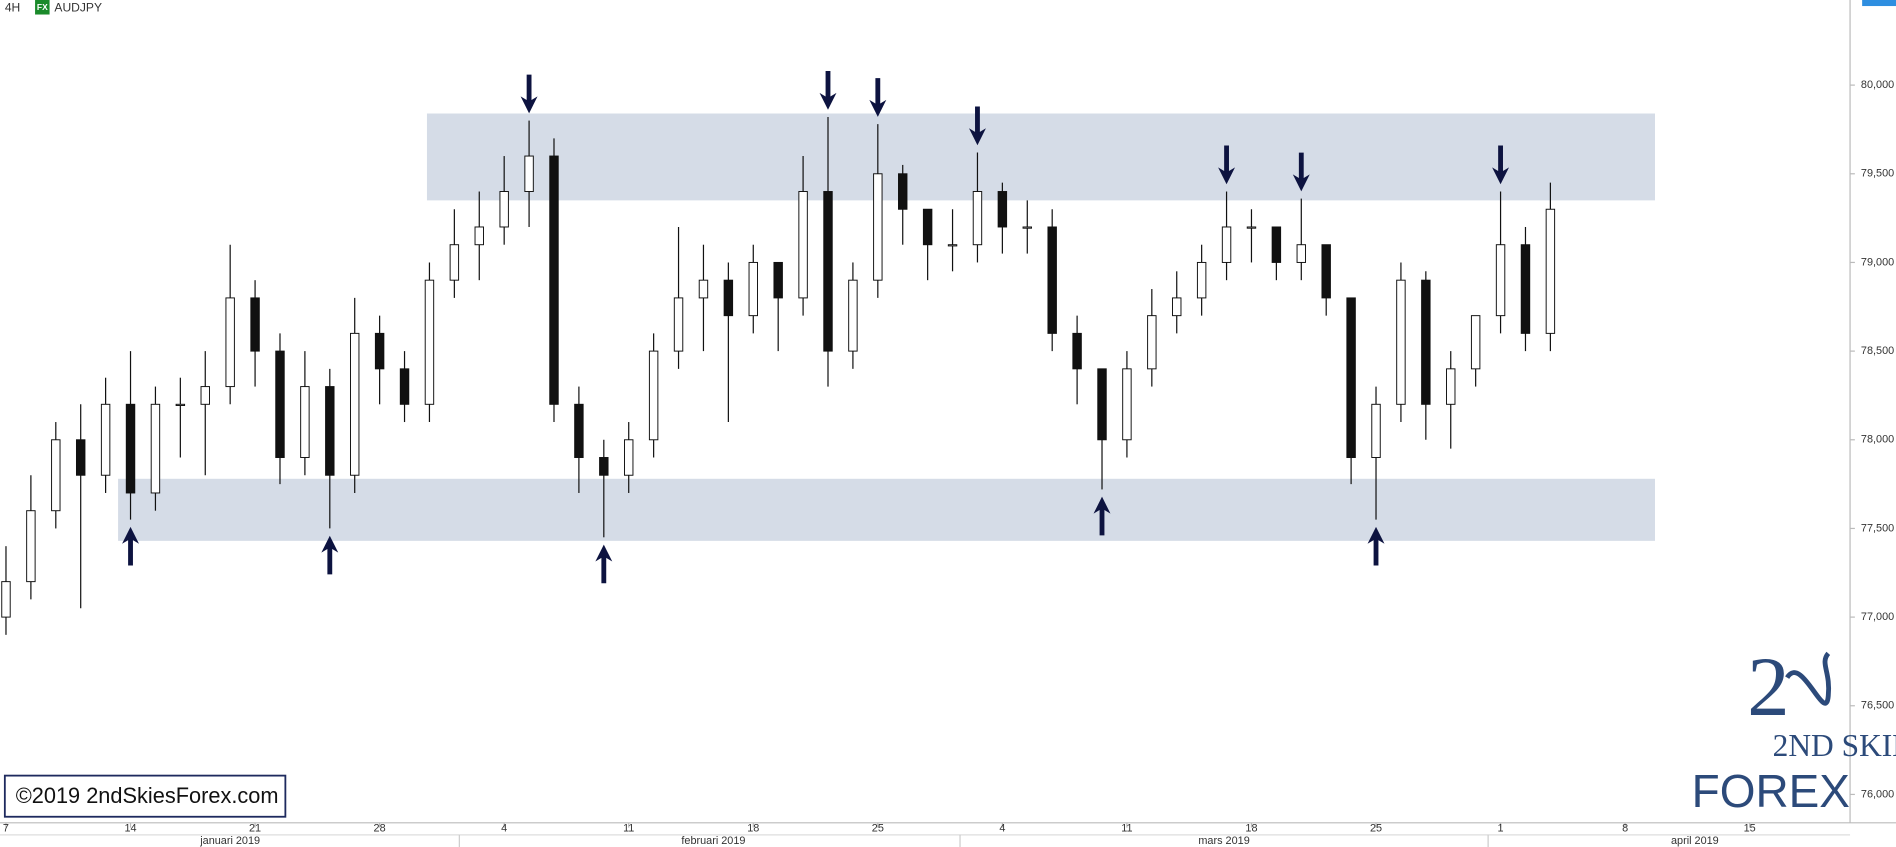 The width and height of the screenshot is (1896, 847). What do you see at coordinates (713, 841) in the screenshot?
I see `month-label: februari 2019` at bounding box center [713, 841].